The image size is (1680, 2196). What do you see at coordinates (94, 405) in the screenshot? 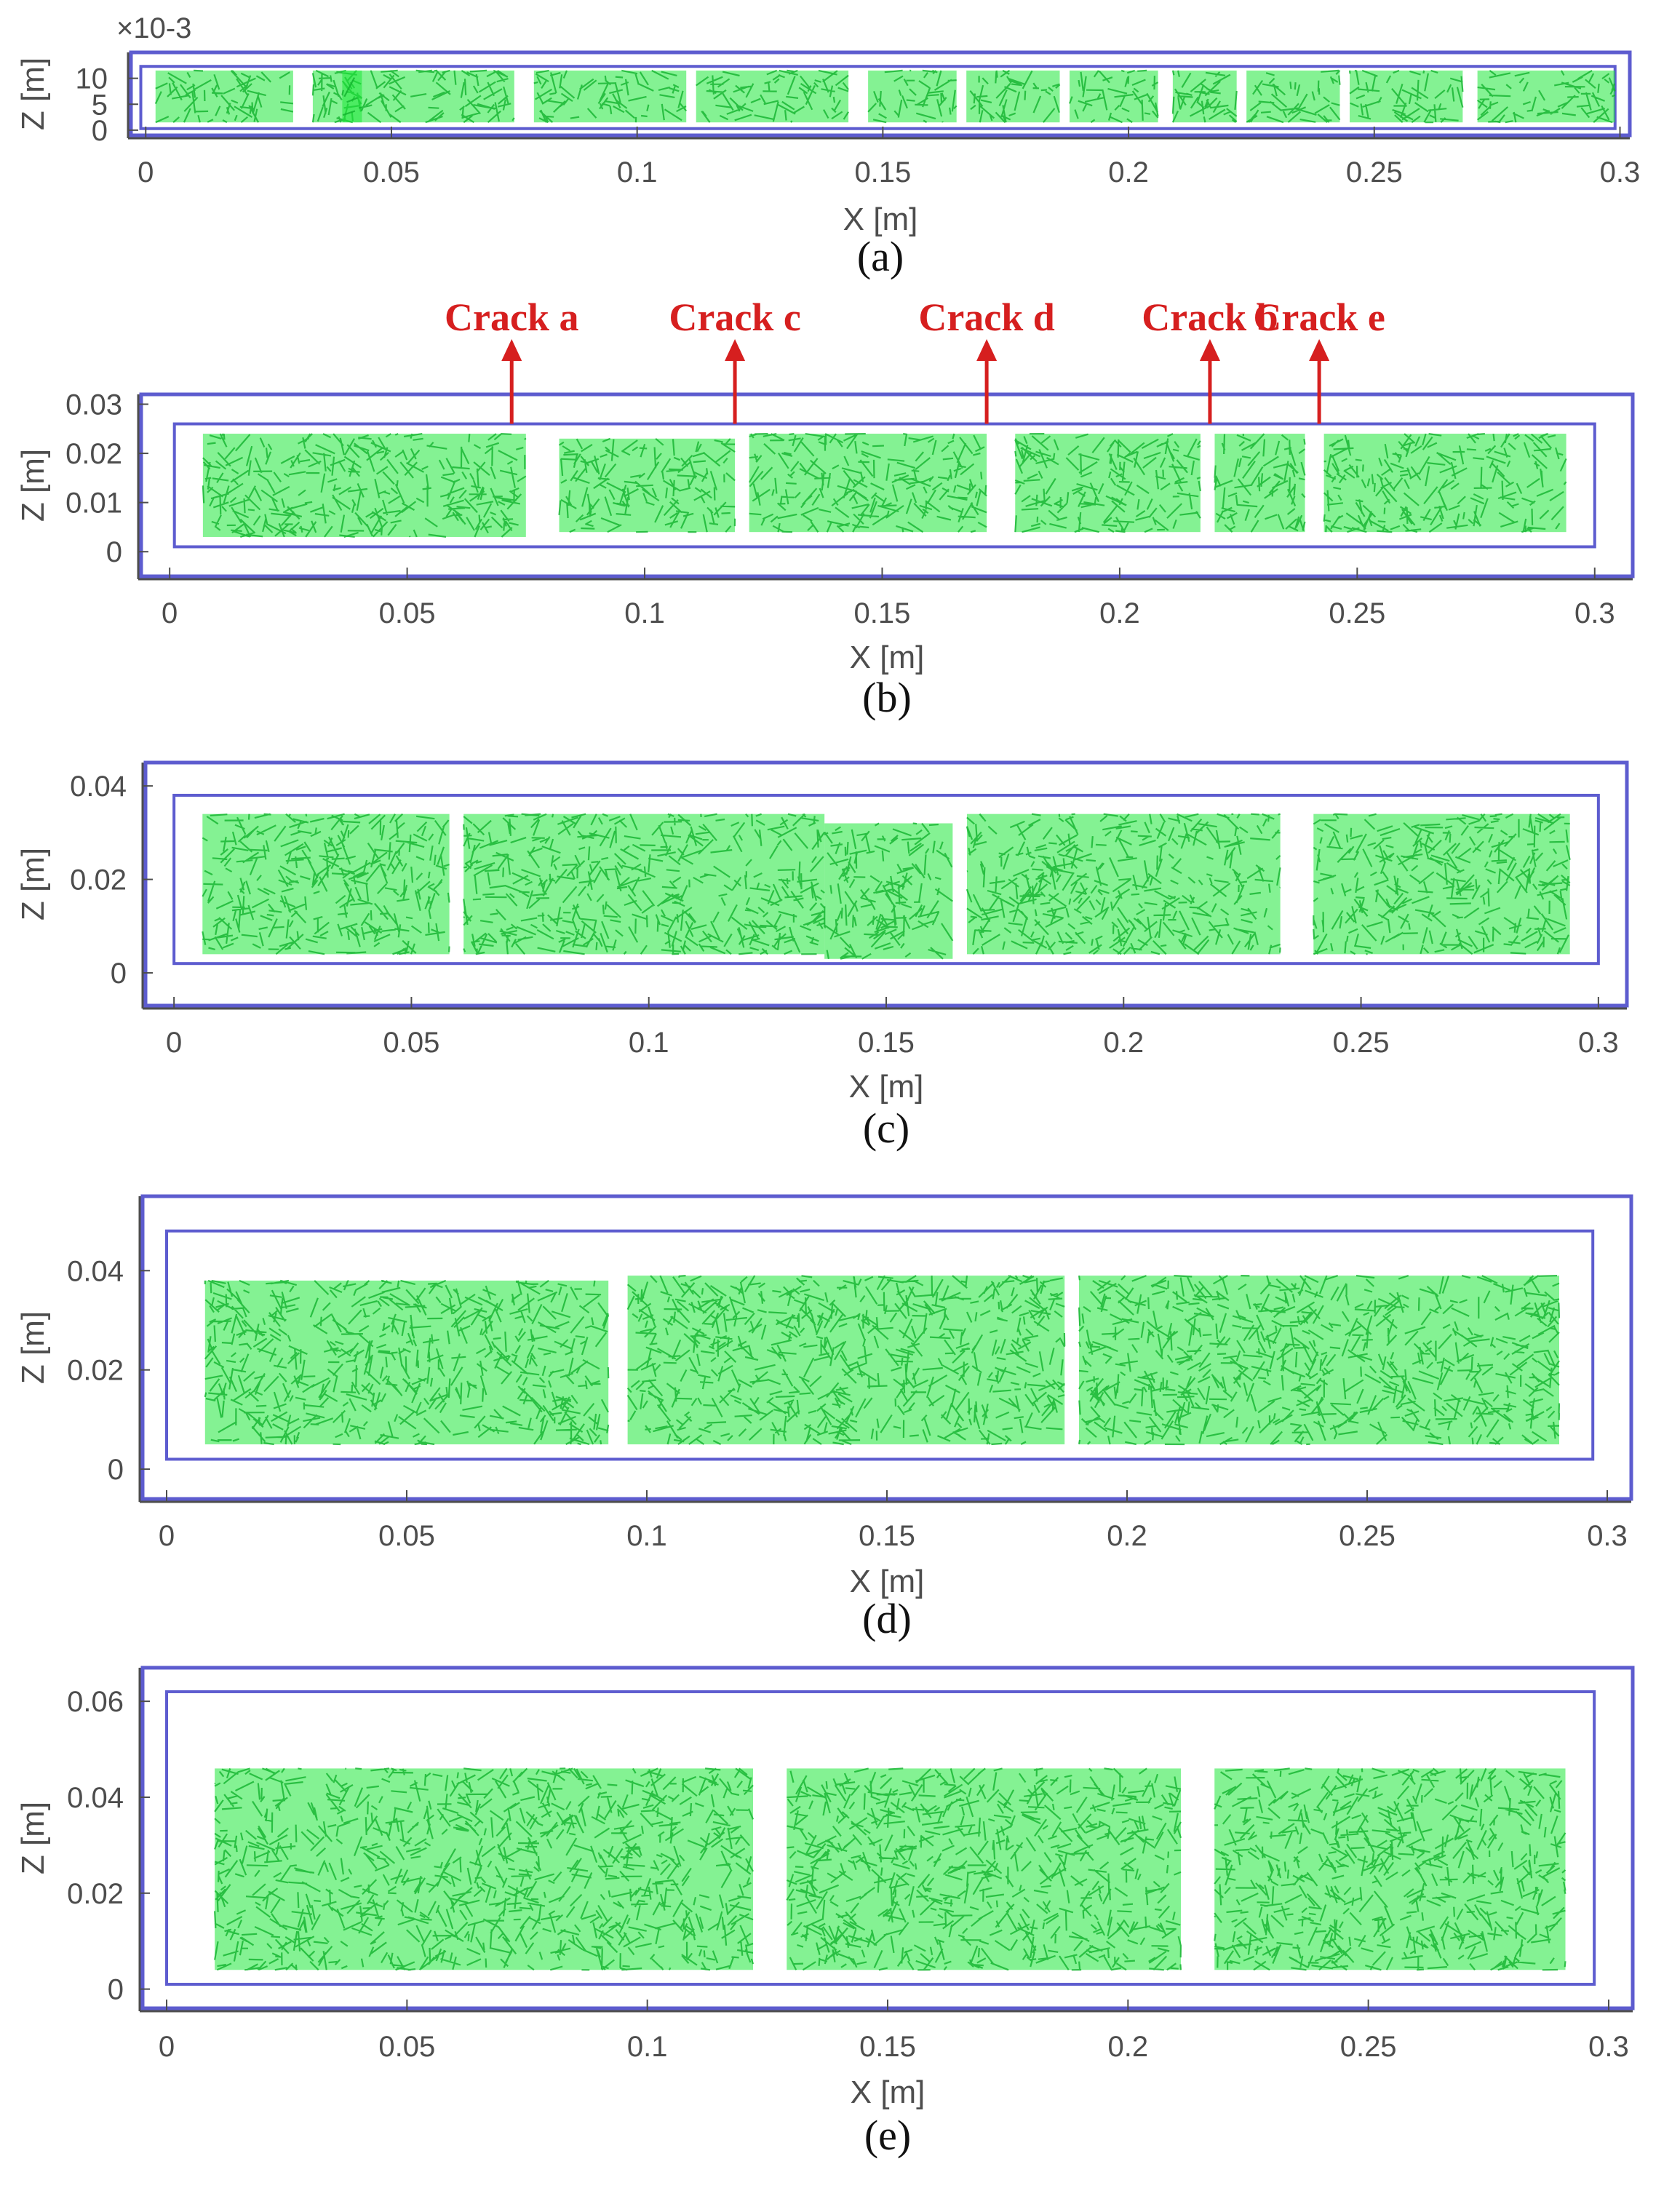
I see `y-tick-label: 0.03` at bounding box center [94, 405].